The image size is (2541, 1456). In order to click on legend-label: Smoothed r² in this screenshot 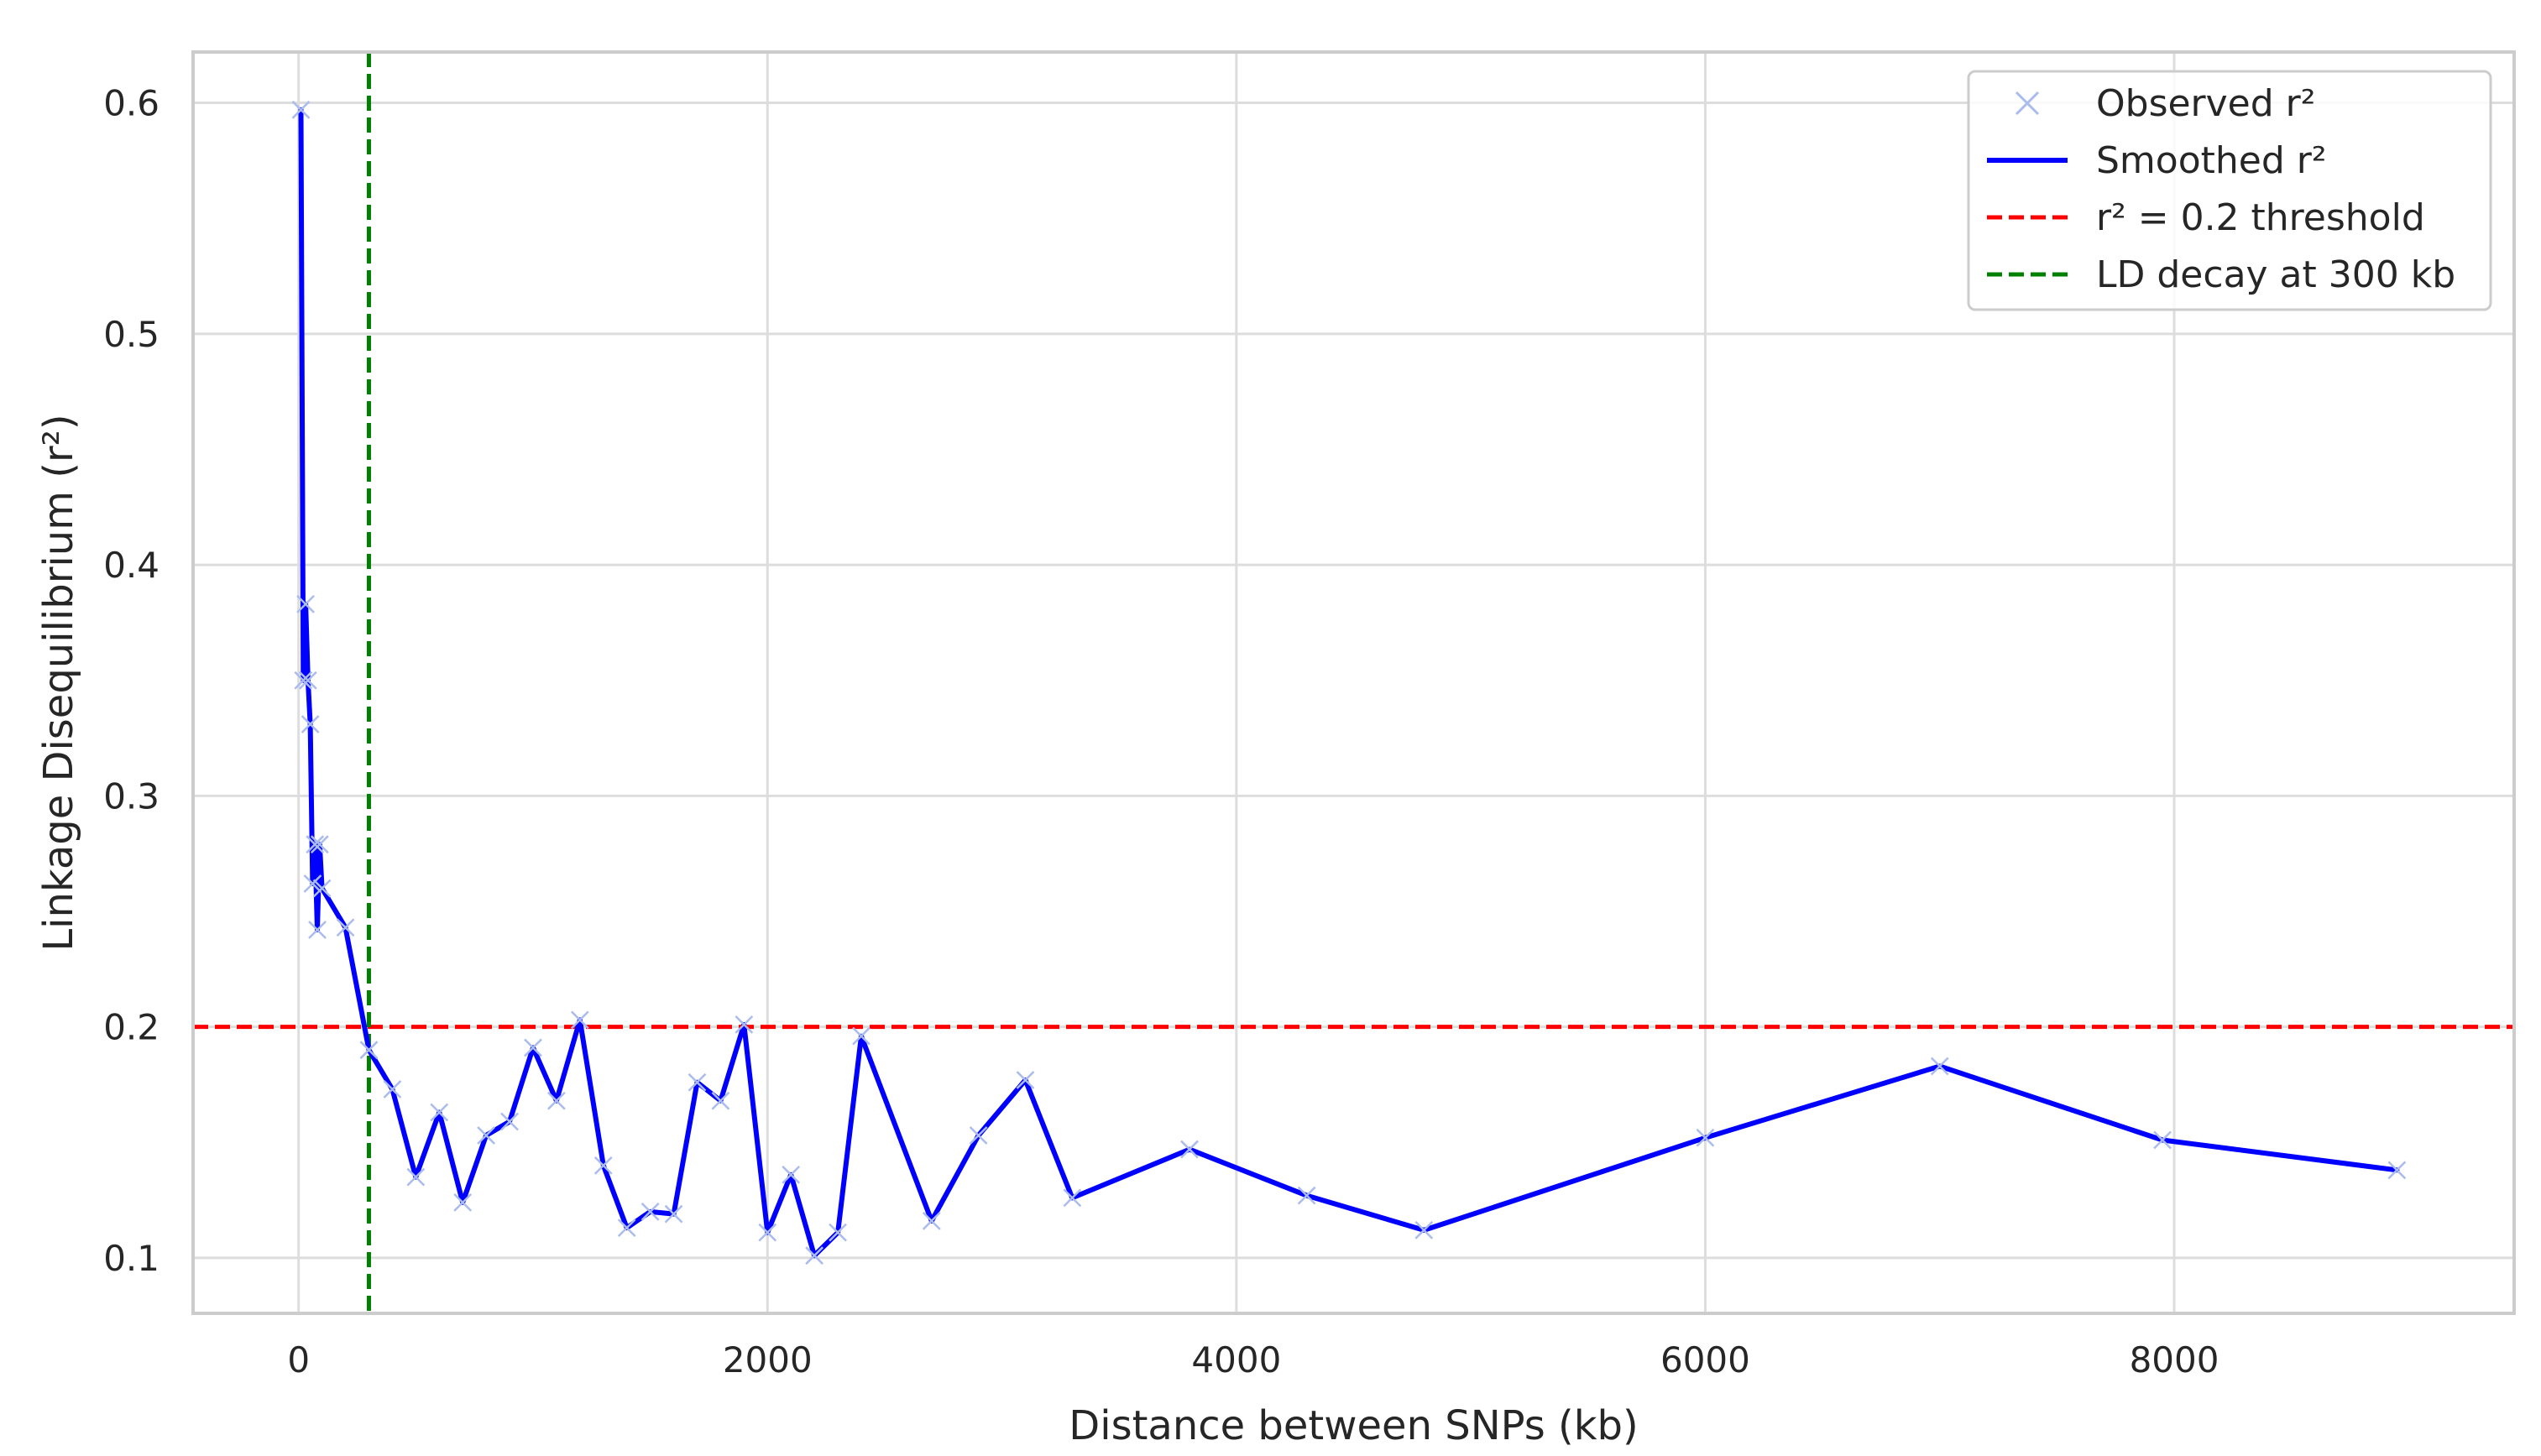, I will do `click(2211, 160)`.